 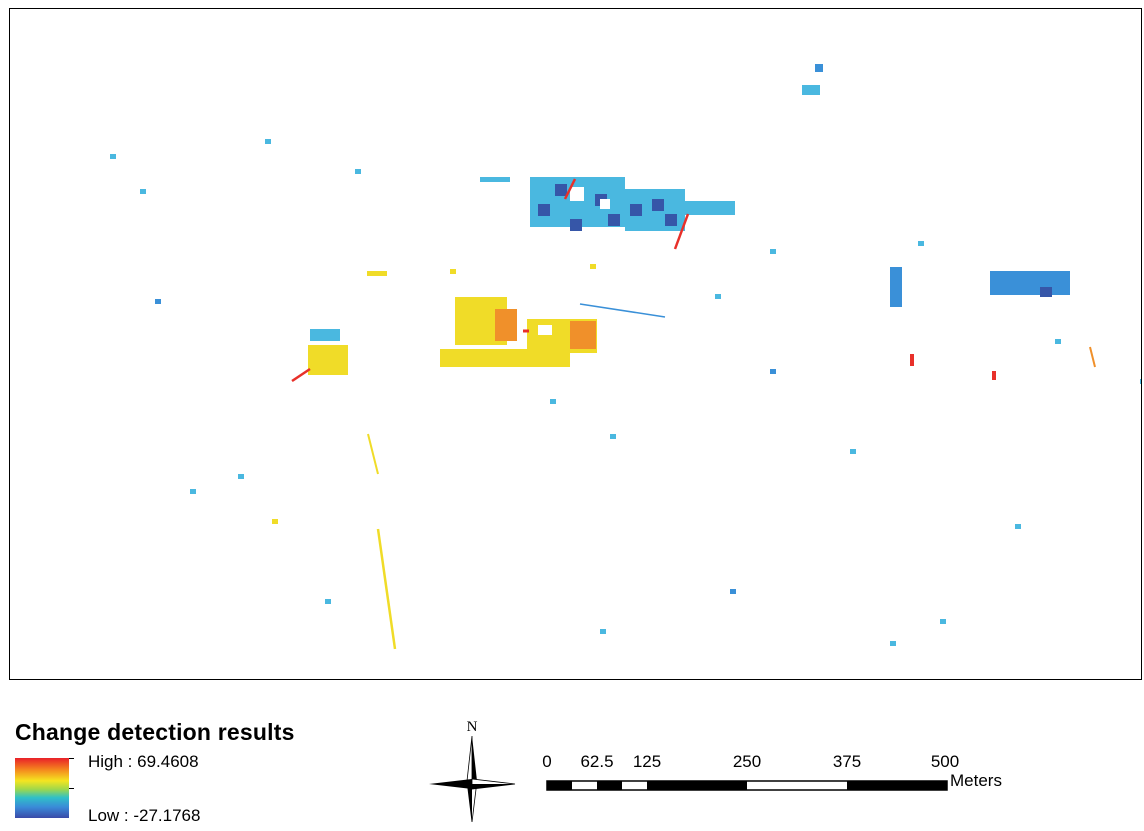 I want to click on legend-ramp-tick-high, so click(x=71, y=758).